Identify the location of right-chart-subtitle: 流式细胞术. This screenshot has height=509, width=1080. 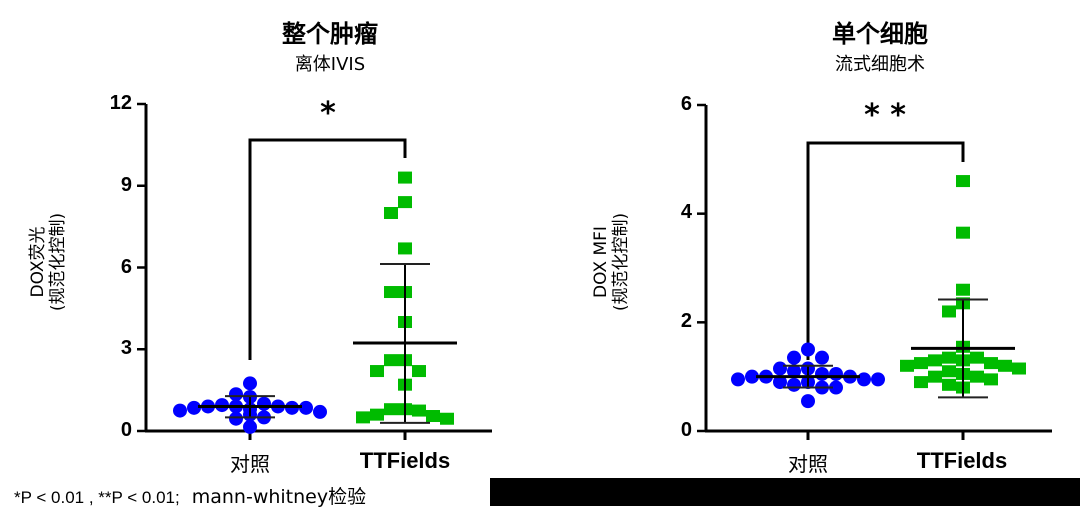
(880, 64).